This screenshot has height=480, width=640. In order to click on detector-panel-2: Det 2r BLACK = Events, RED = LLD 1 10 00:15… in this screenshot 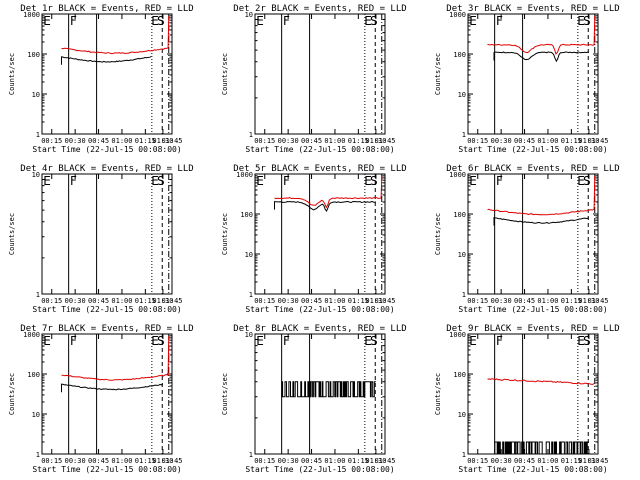, I will do `click(314, 79)`.